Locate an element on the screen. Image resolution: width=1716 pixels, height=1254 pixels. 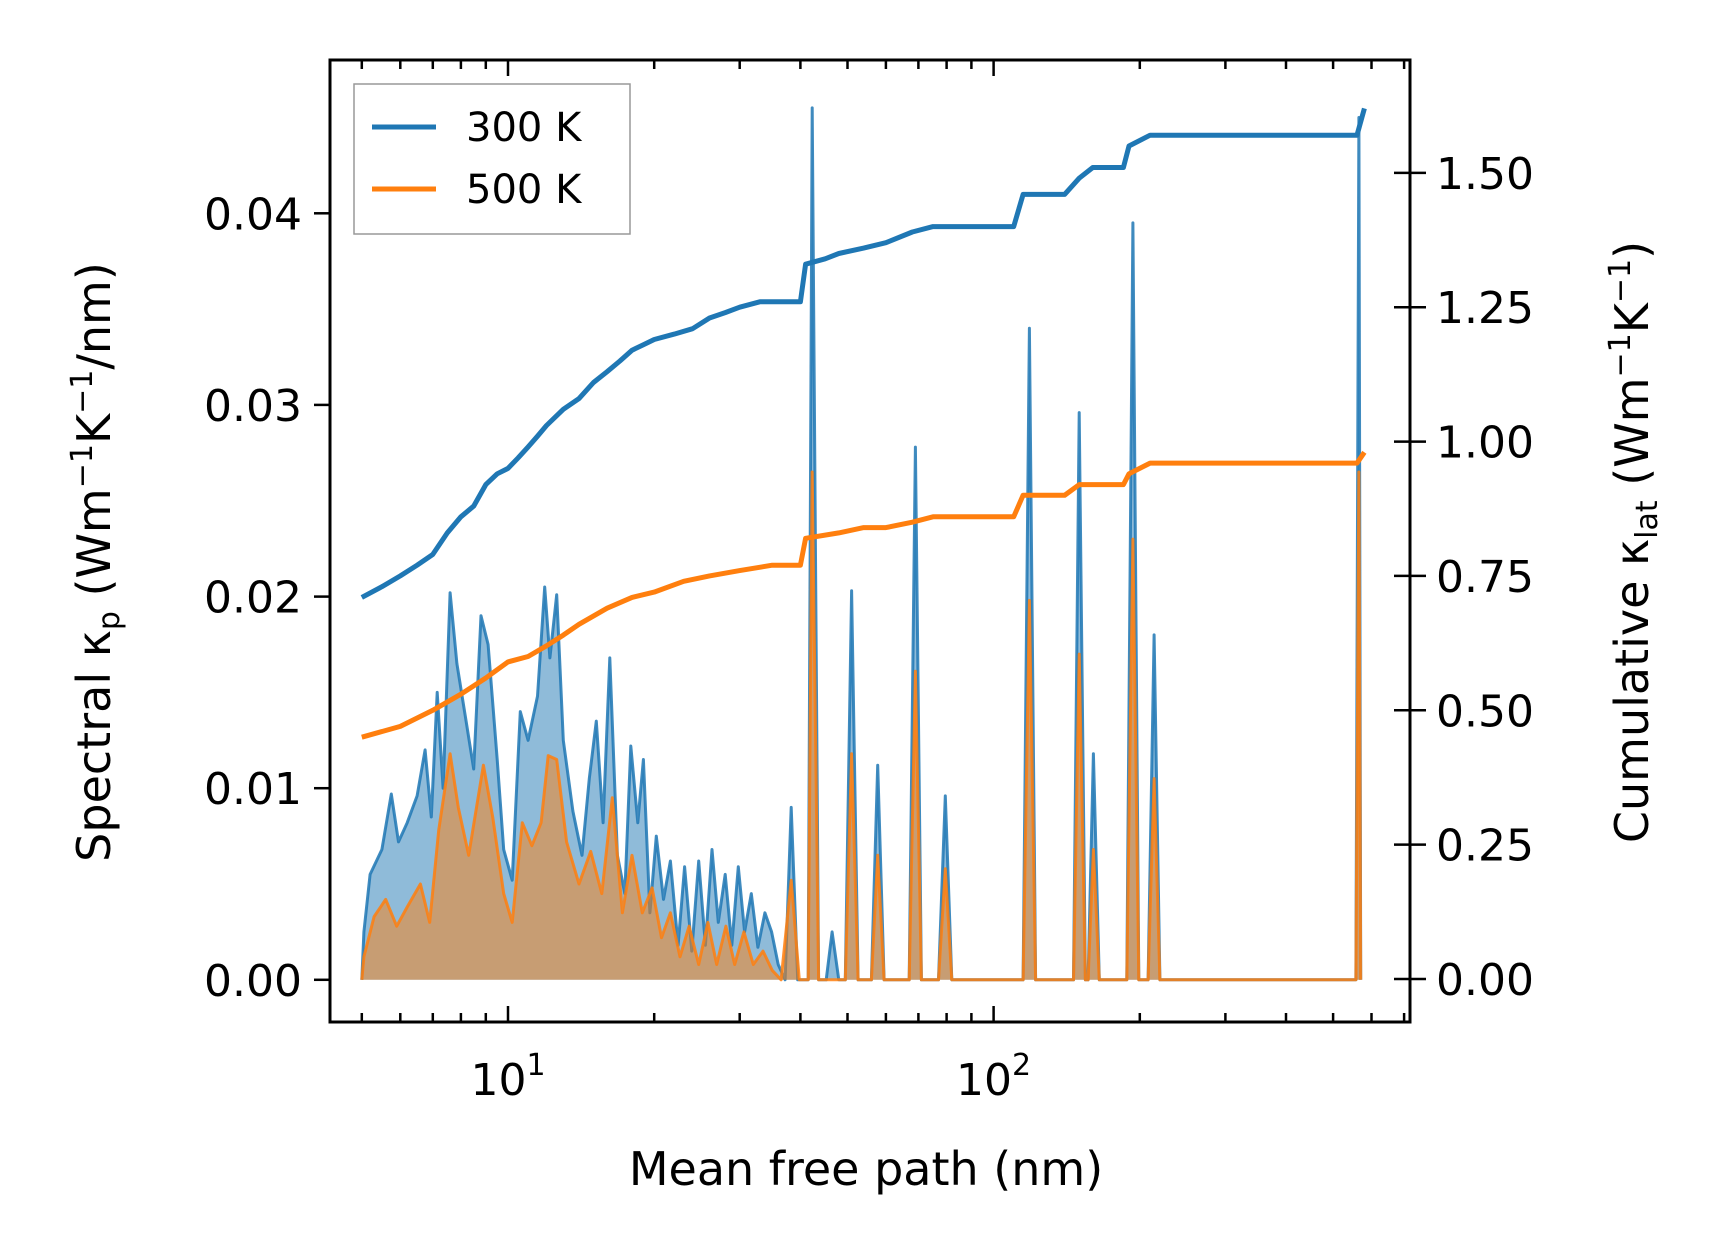
x-tick-label: 10² is located at coordinates (993, 1077).